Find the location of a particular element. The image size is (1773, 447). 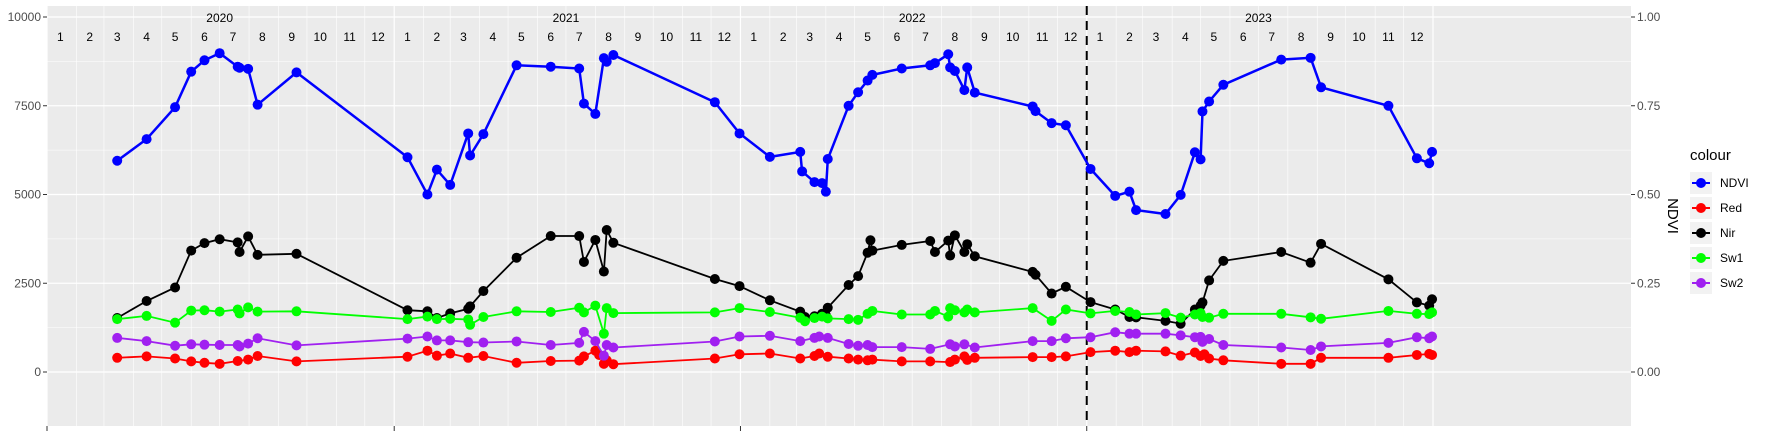

series-sw1 is located at coordinates (775, 319).